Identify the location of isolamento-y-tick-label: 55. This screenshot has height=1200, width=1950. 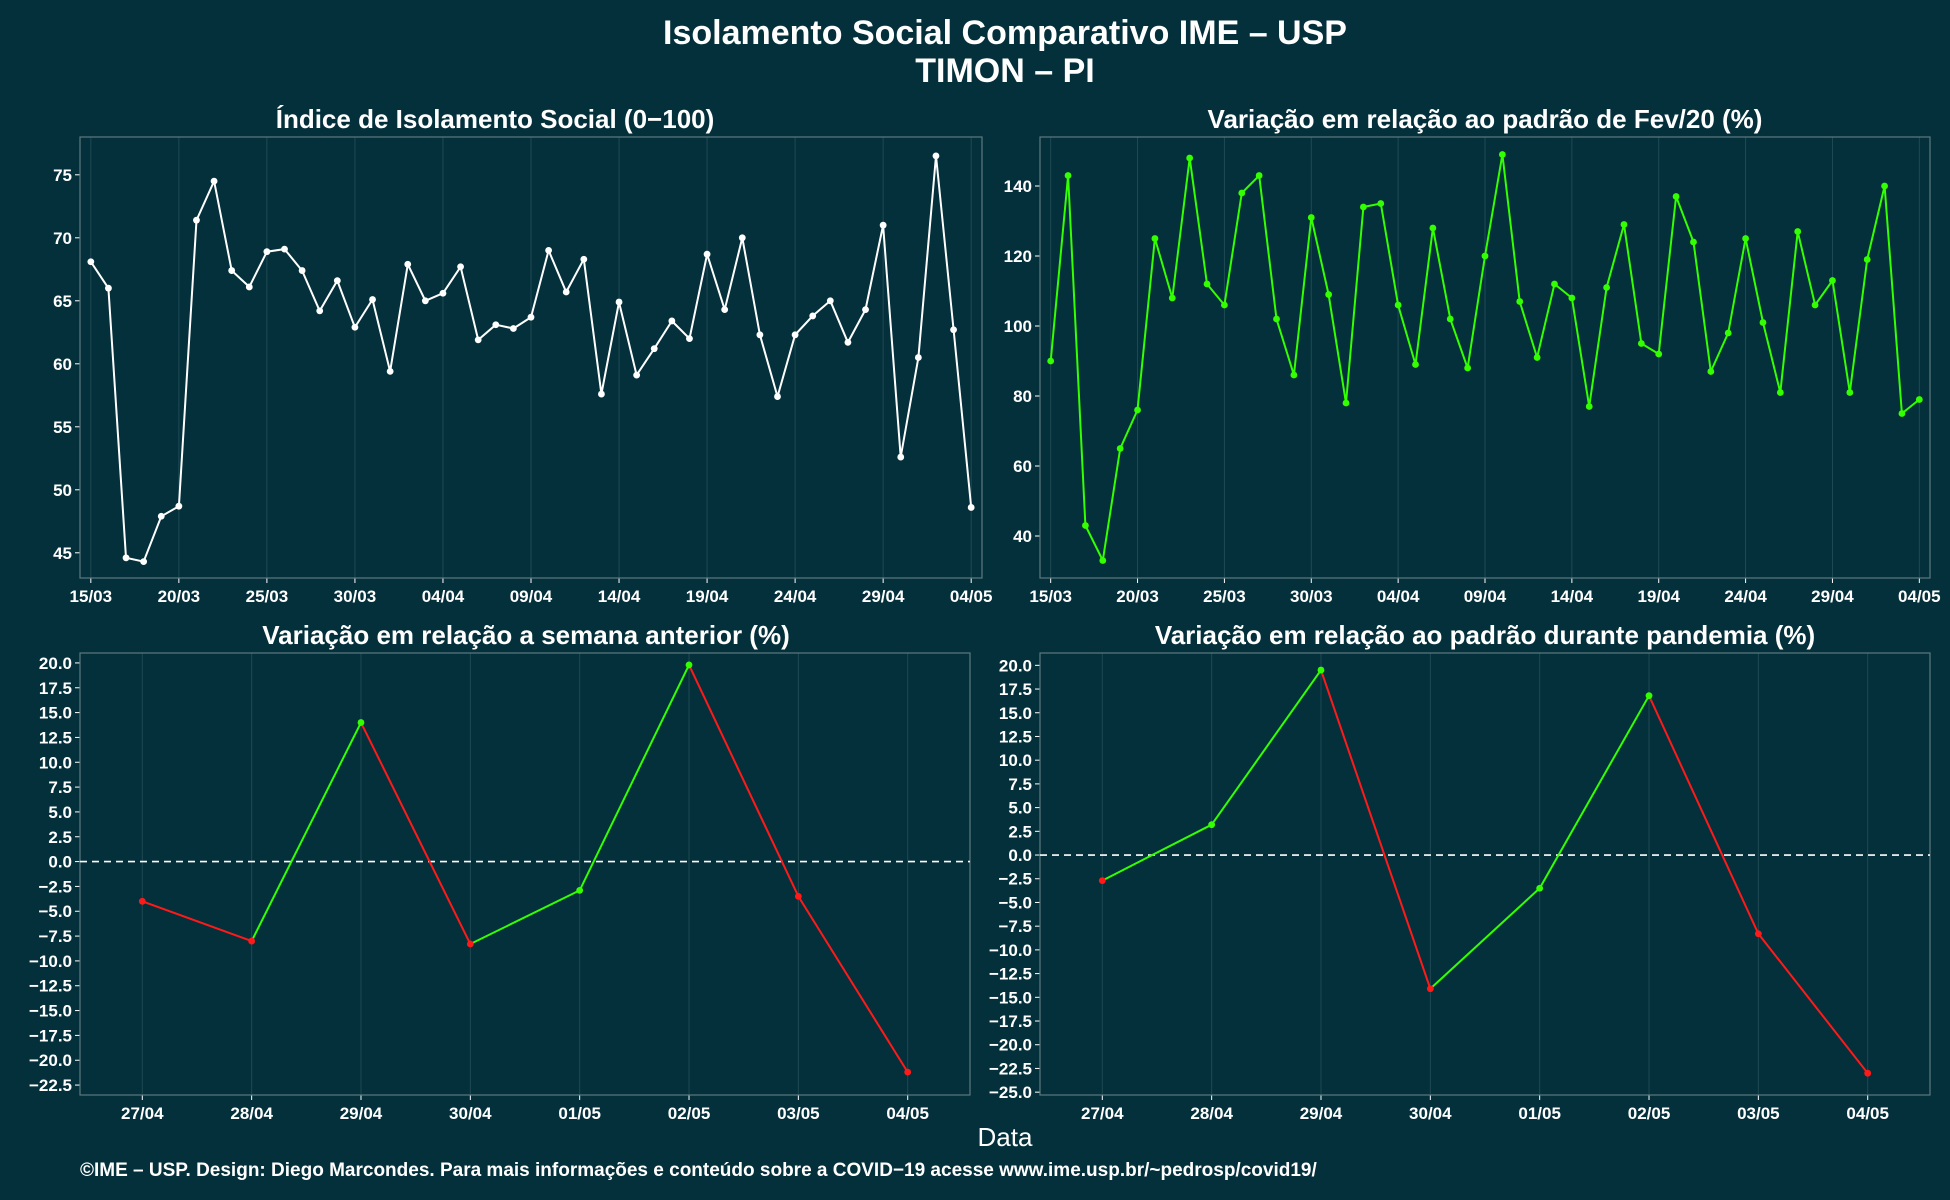
(62, 427).